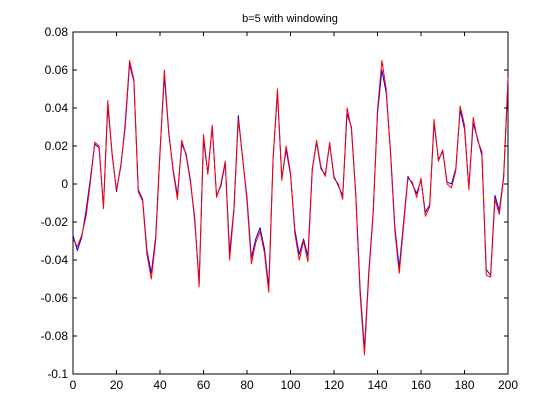 The height and width of the screenshot is (420, 560). What do you see at coordinates (334, 385) in the screenshot?
I see `x-tick-label: 120` at bounding box center [334, 385].